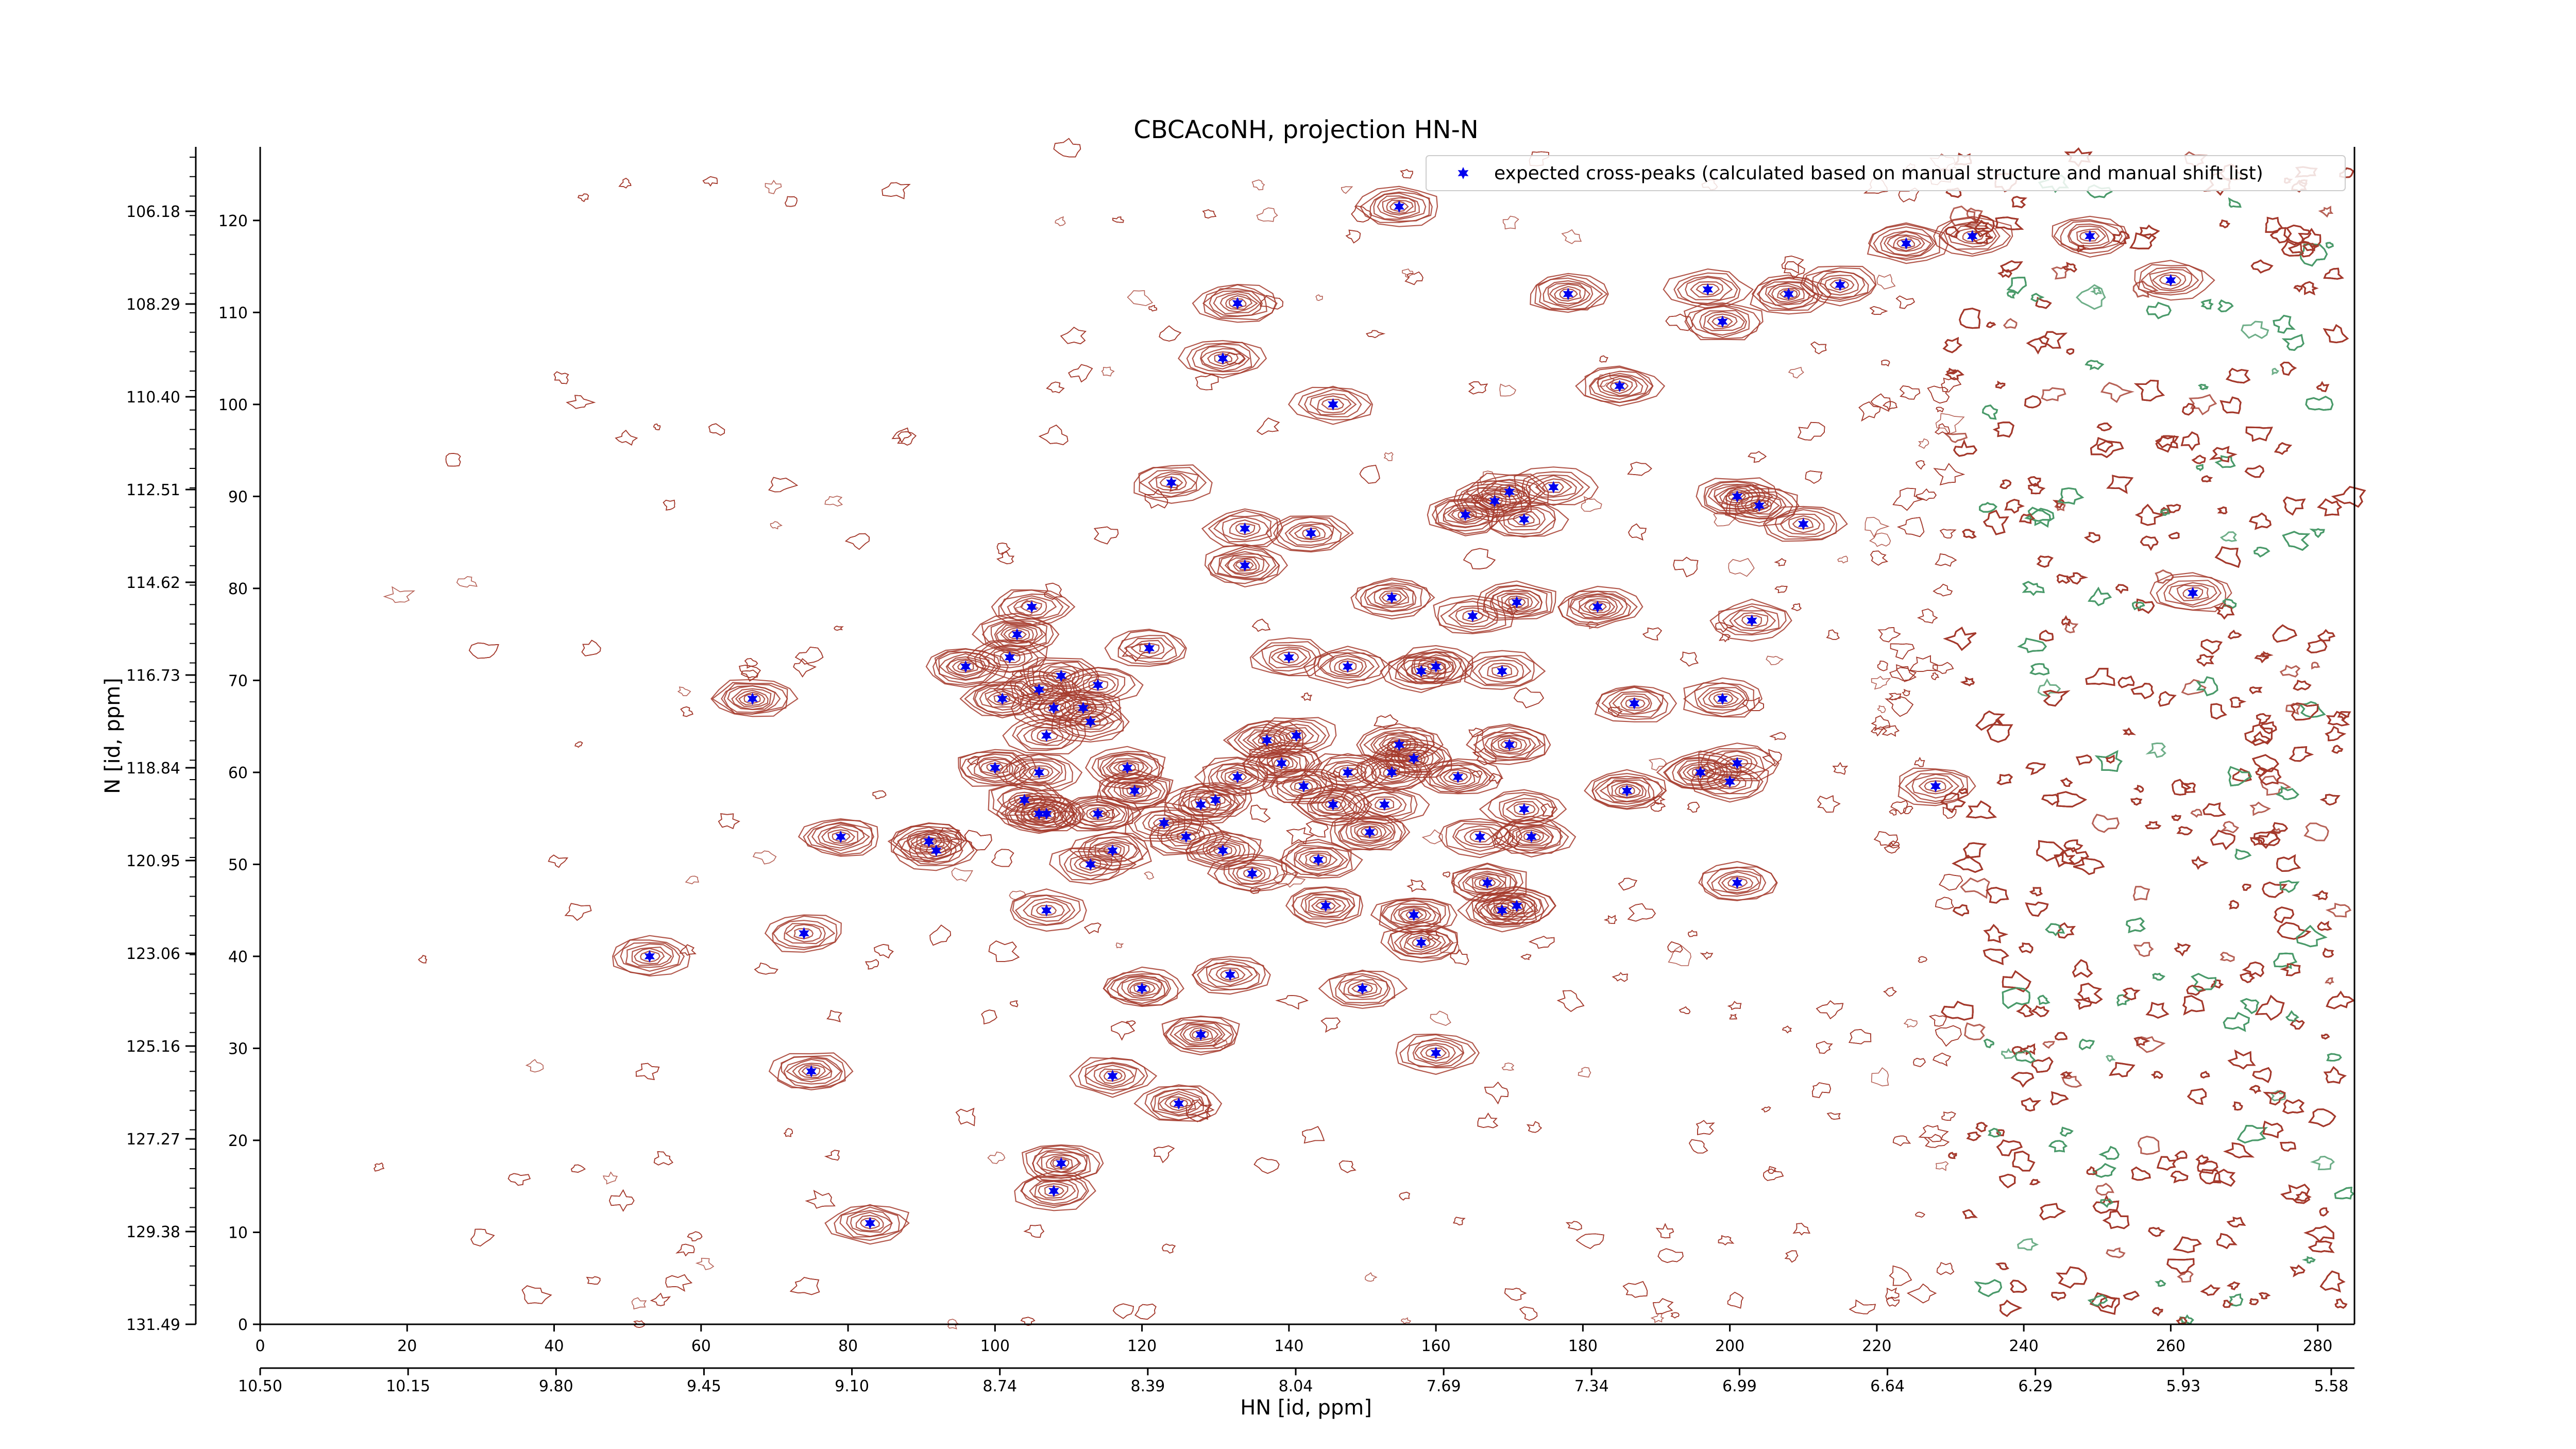  What do you see at coordinates (2035, 1386) in the screenshot?
I see `ppm-x-tick-label: 6.29` at bounding box center [2035, 1386].